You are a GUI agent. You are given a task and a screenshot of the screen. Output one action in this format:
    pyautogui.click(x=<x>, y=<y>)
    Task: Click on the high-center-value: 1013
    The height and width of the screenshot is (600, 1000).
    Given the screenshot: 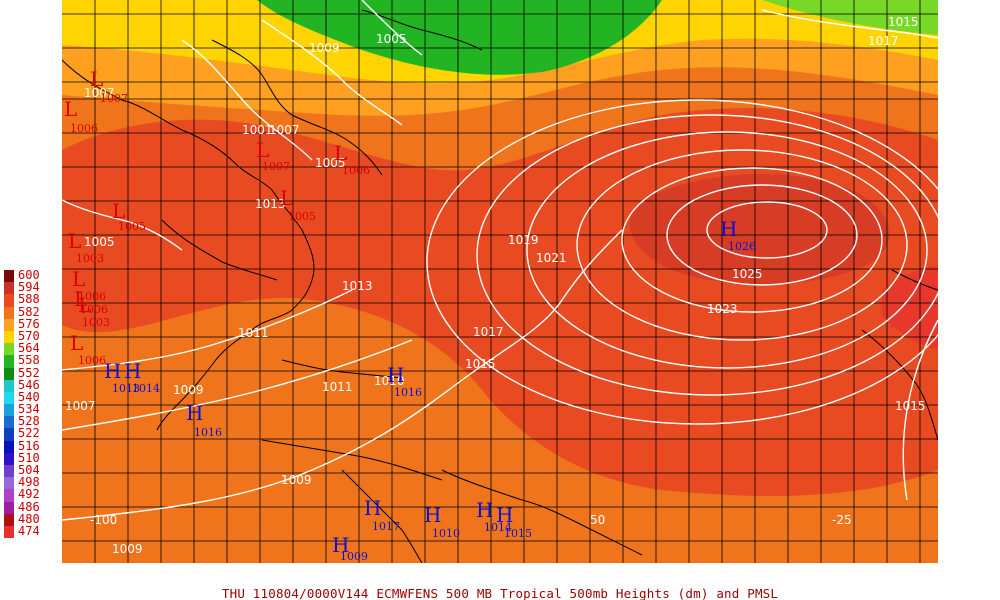 What is the action you would take?
    pyautogui.click(x=126, y=388)
    